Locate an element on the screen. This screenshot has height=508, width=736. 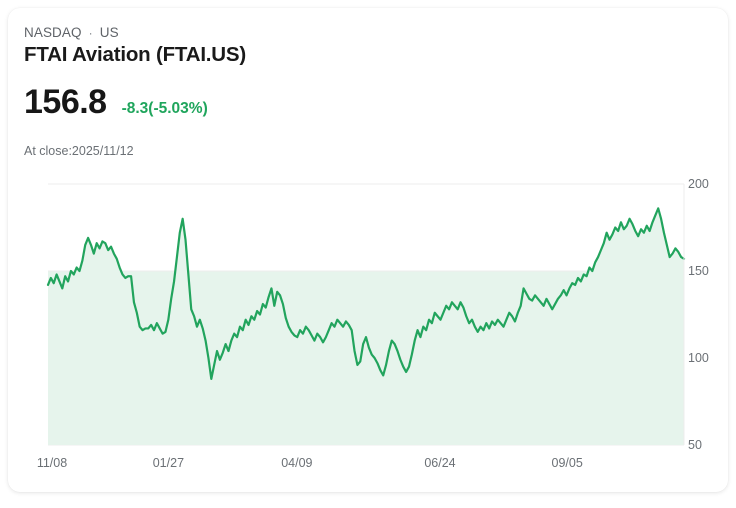
exchange-row: NASDAQ · US is located at coordinates (71, 32).